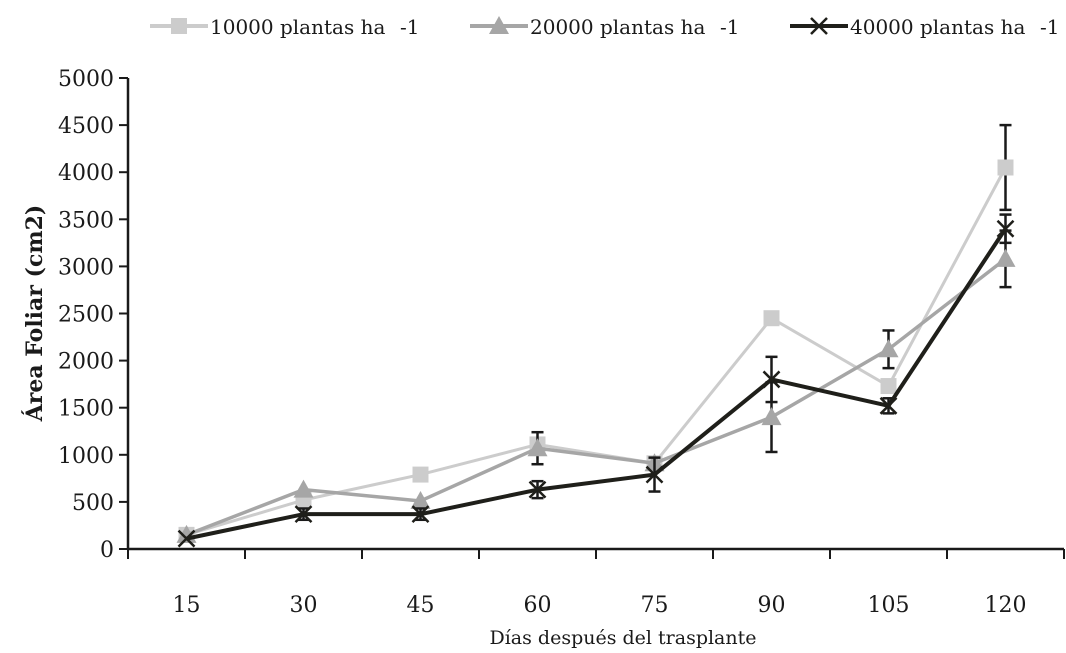 The height and width of the screenshot is (653, 1066). Describe the element at coordinates (655, 605) in the screenshot. I see `x-tick-label-75: 75` at that location.